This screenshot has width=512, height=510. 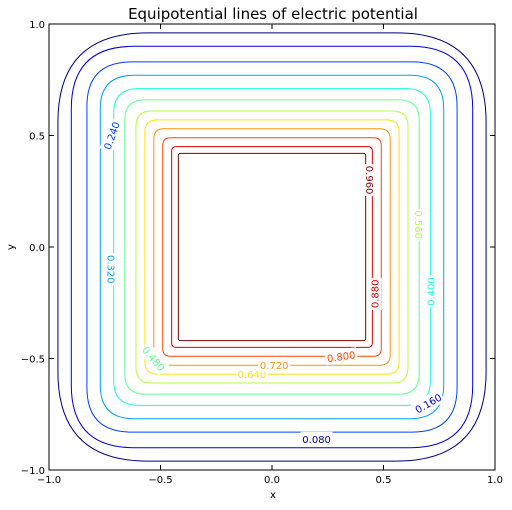 I want to click on contour-label: 0.640, so click(x=252, y=375).